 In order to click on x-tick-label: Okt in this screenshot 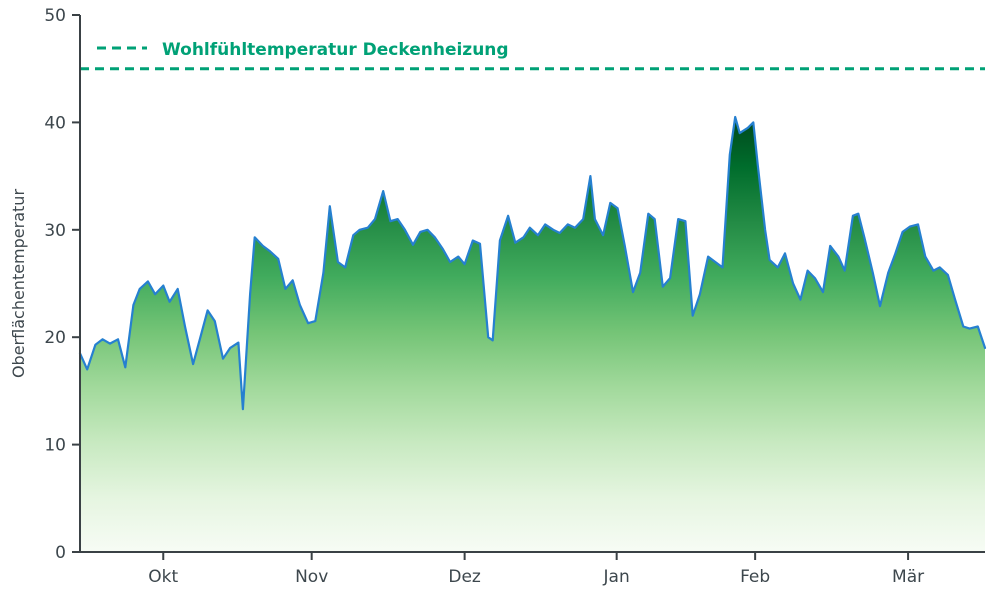, I will do `click(163, 577)`.